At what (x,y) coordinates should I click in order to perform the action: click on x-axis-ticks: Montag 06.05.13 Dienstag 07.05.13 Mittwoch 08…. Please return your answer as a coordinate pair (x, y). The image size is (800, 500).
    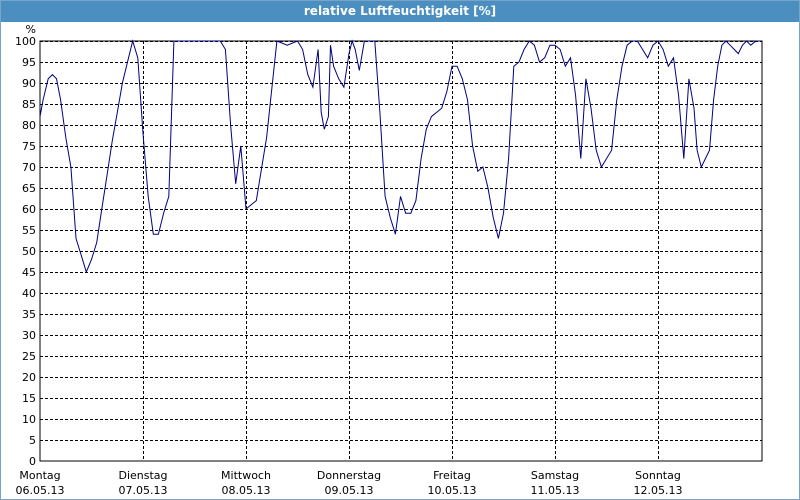
    Looking at the image, I should click on (349, 483).